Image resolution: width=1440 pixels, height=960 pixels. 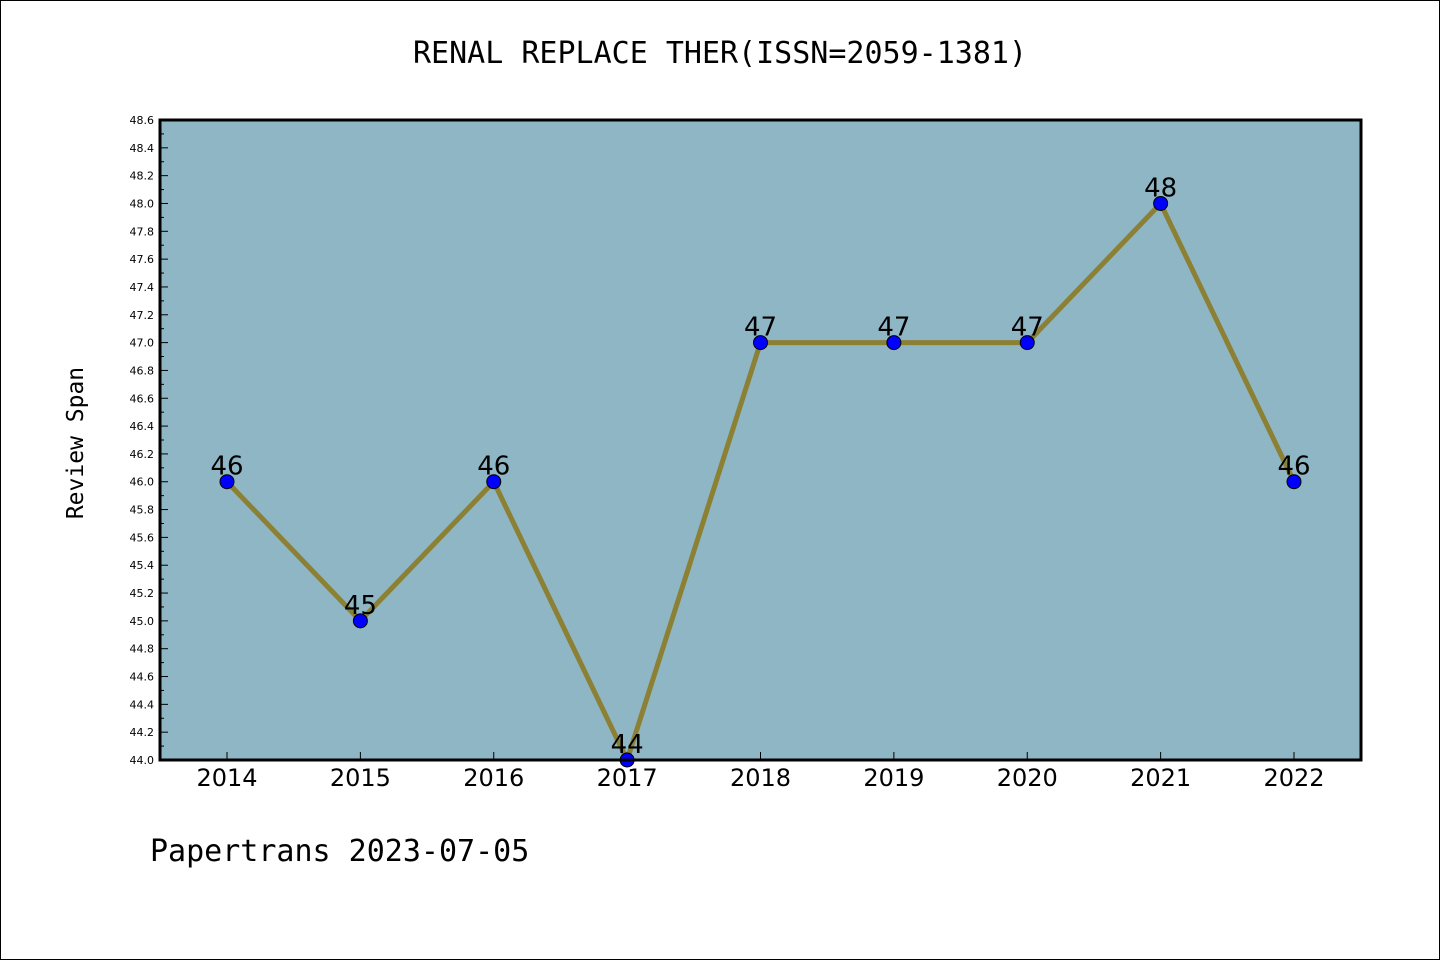 What do you see at coordinates (142, 649) in the screenshot?
I see `y-tick-label: 44.8` at bounding box center [142, 649].